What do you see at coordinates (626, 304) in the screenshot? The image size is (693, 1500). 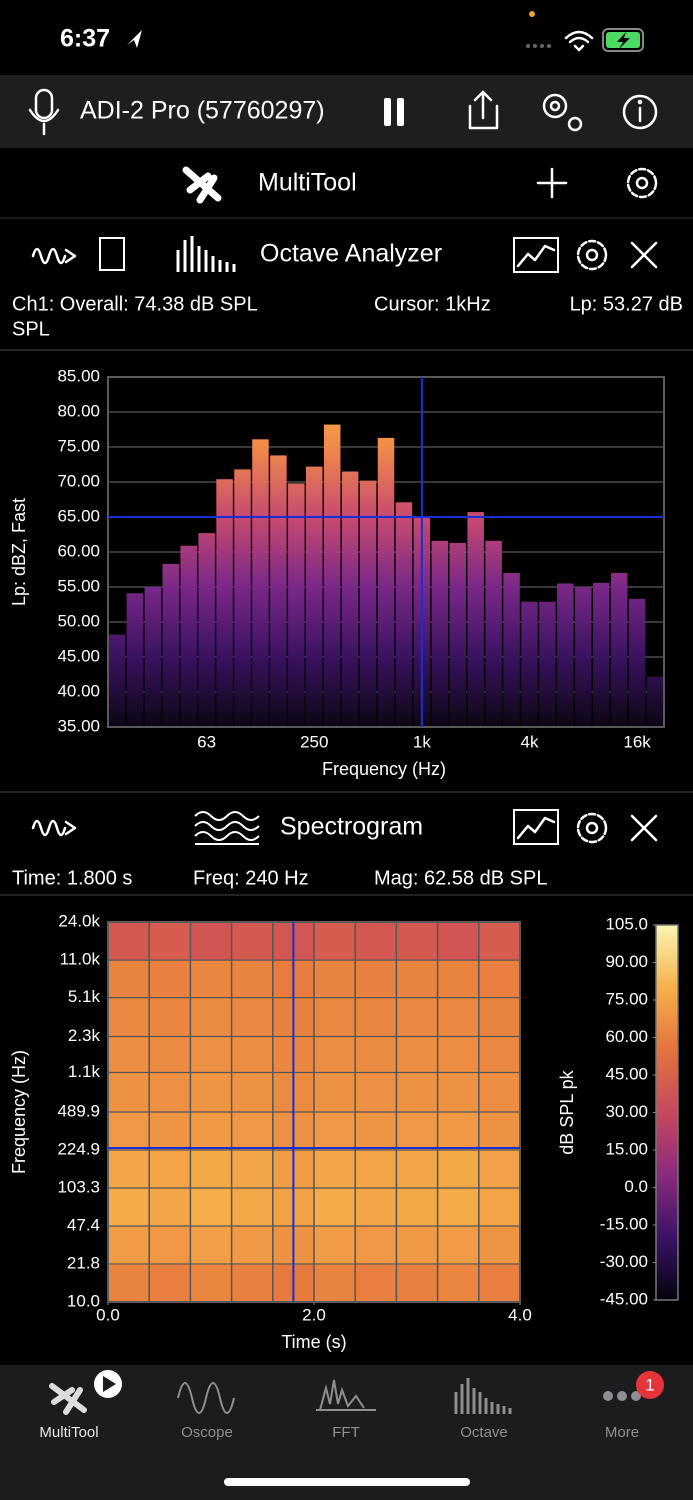 I see `readout: Lp: 53.27 dB` at bounding box center [626, 304].